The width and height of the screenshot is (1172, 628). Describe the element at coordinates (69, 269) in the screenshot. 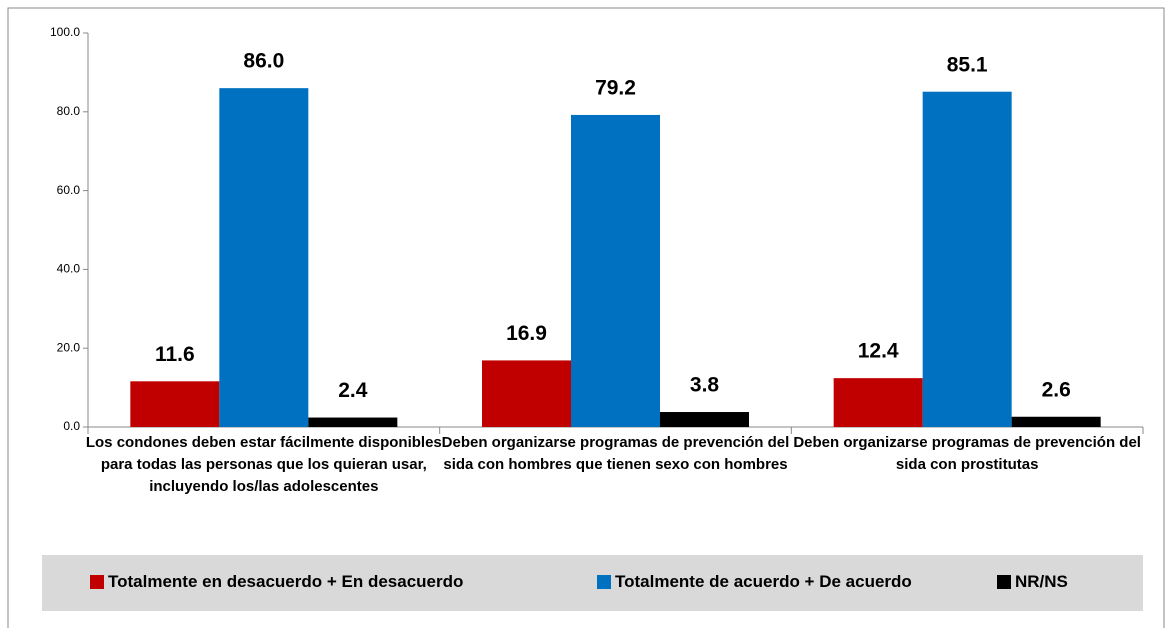

I see `y-tick-label: 40.0` at that location.